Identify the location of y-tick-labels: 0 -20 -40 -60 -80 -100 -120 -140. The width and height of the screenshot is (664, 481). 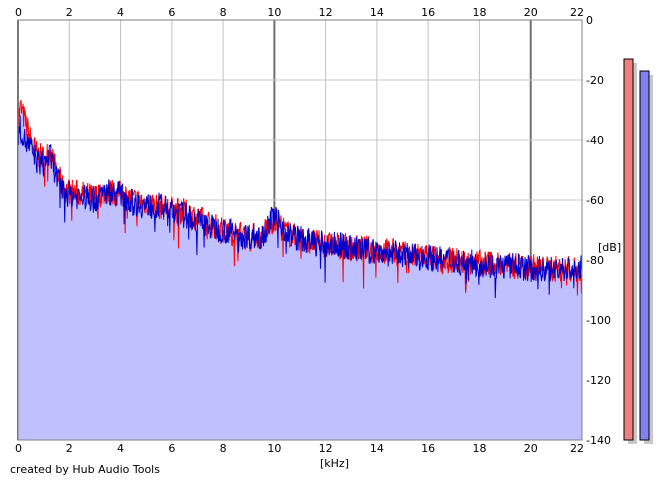
(598, 230).